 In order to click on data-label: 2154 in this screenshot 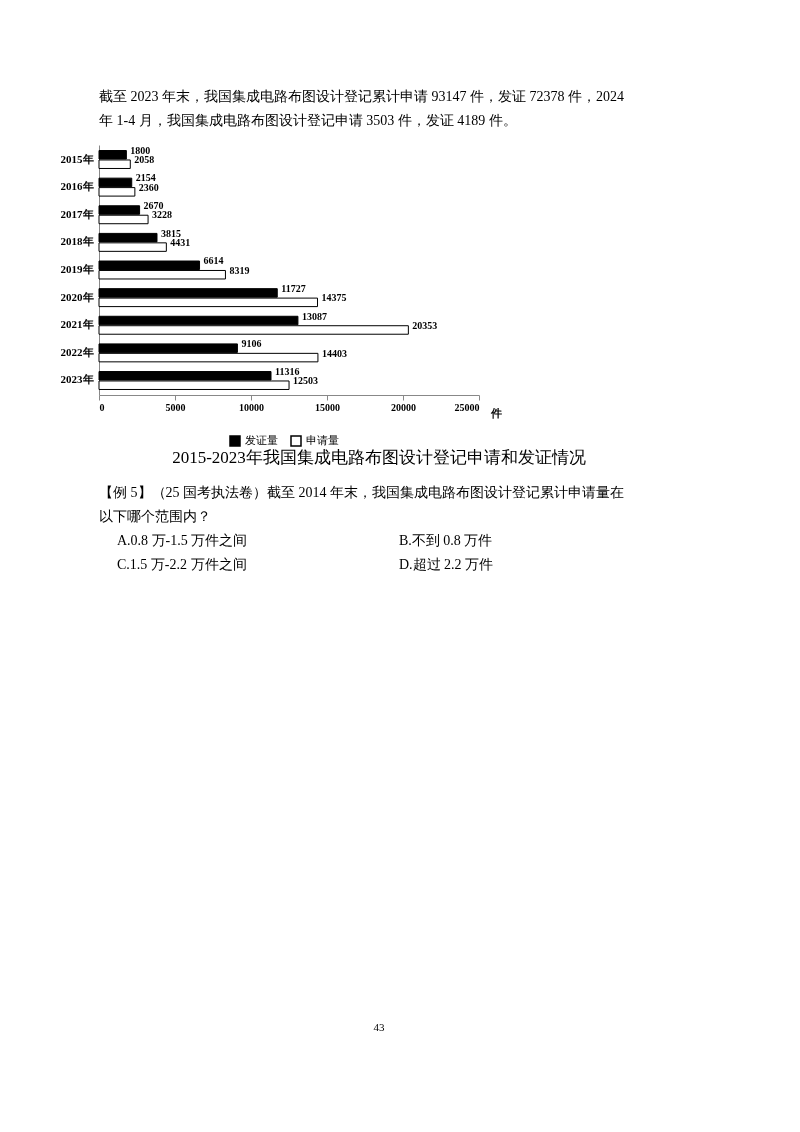, I will do `click(145, 178)`.